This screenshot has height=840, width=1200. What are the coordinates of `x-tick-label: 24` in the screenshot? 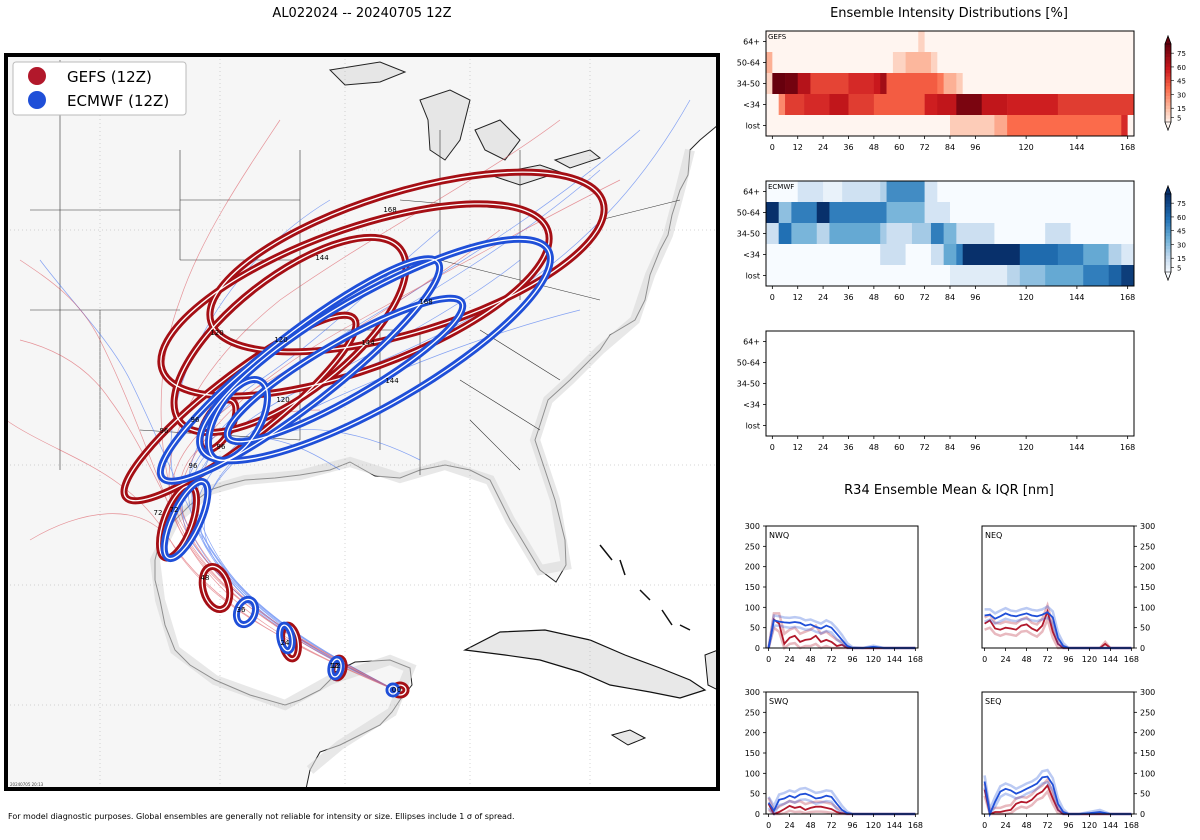 It's located at (1005, 659).